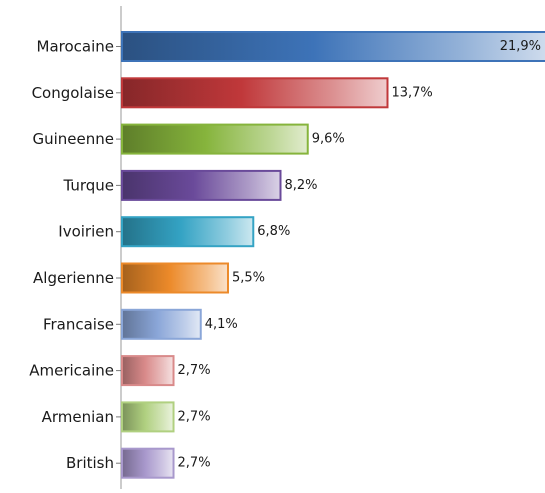 The height and width of the screenshot is (493, 545). Describe the element at coordinates (255, 93) in the screenshot. I see `bar-congolaise` at that location.